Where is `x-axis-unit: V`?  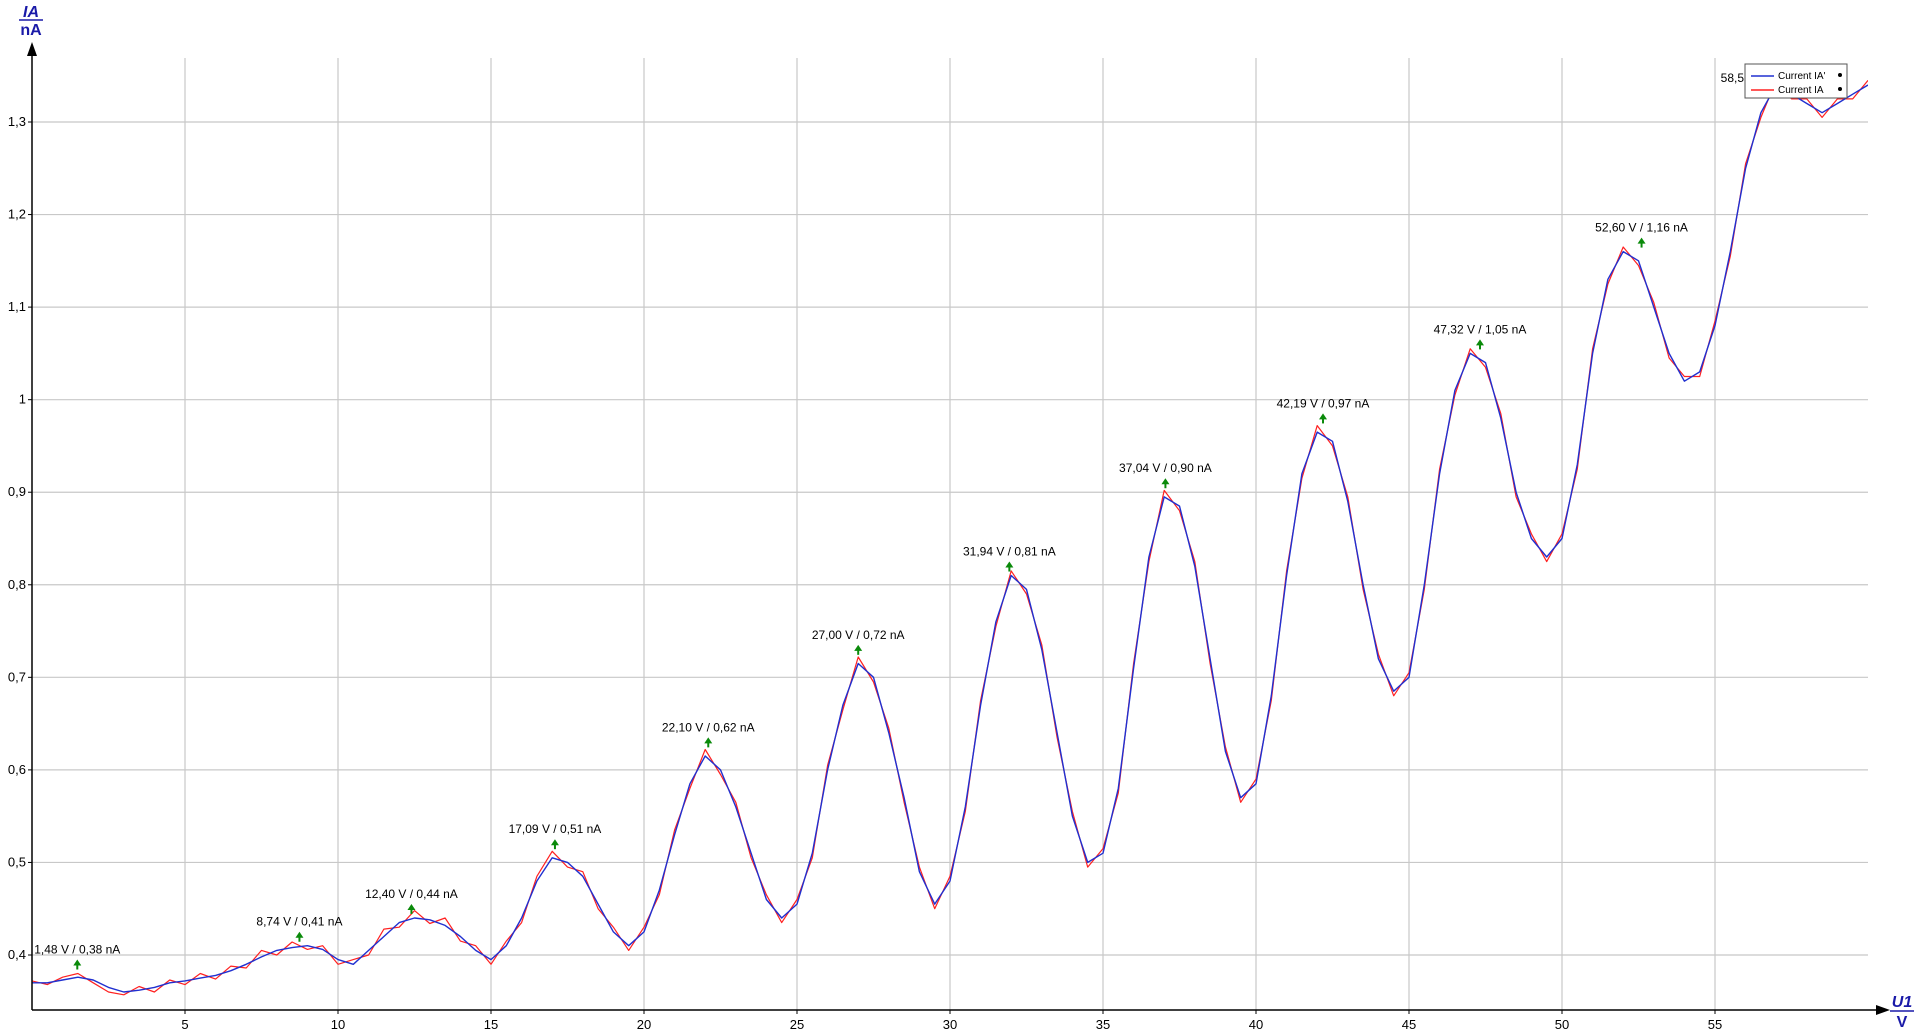 x-axis-unit: V is located at coordinates (1902, 1022).